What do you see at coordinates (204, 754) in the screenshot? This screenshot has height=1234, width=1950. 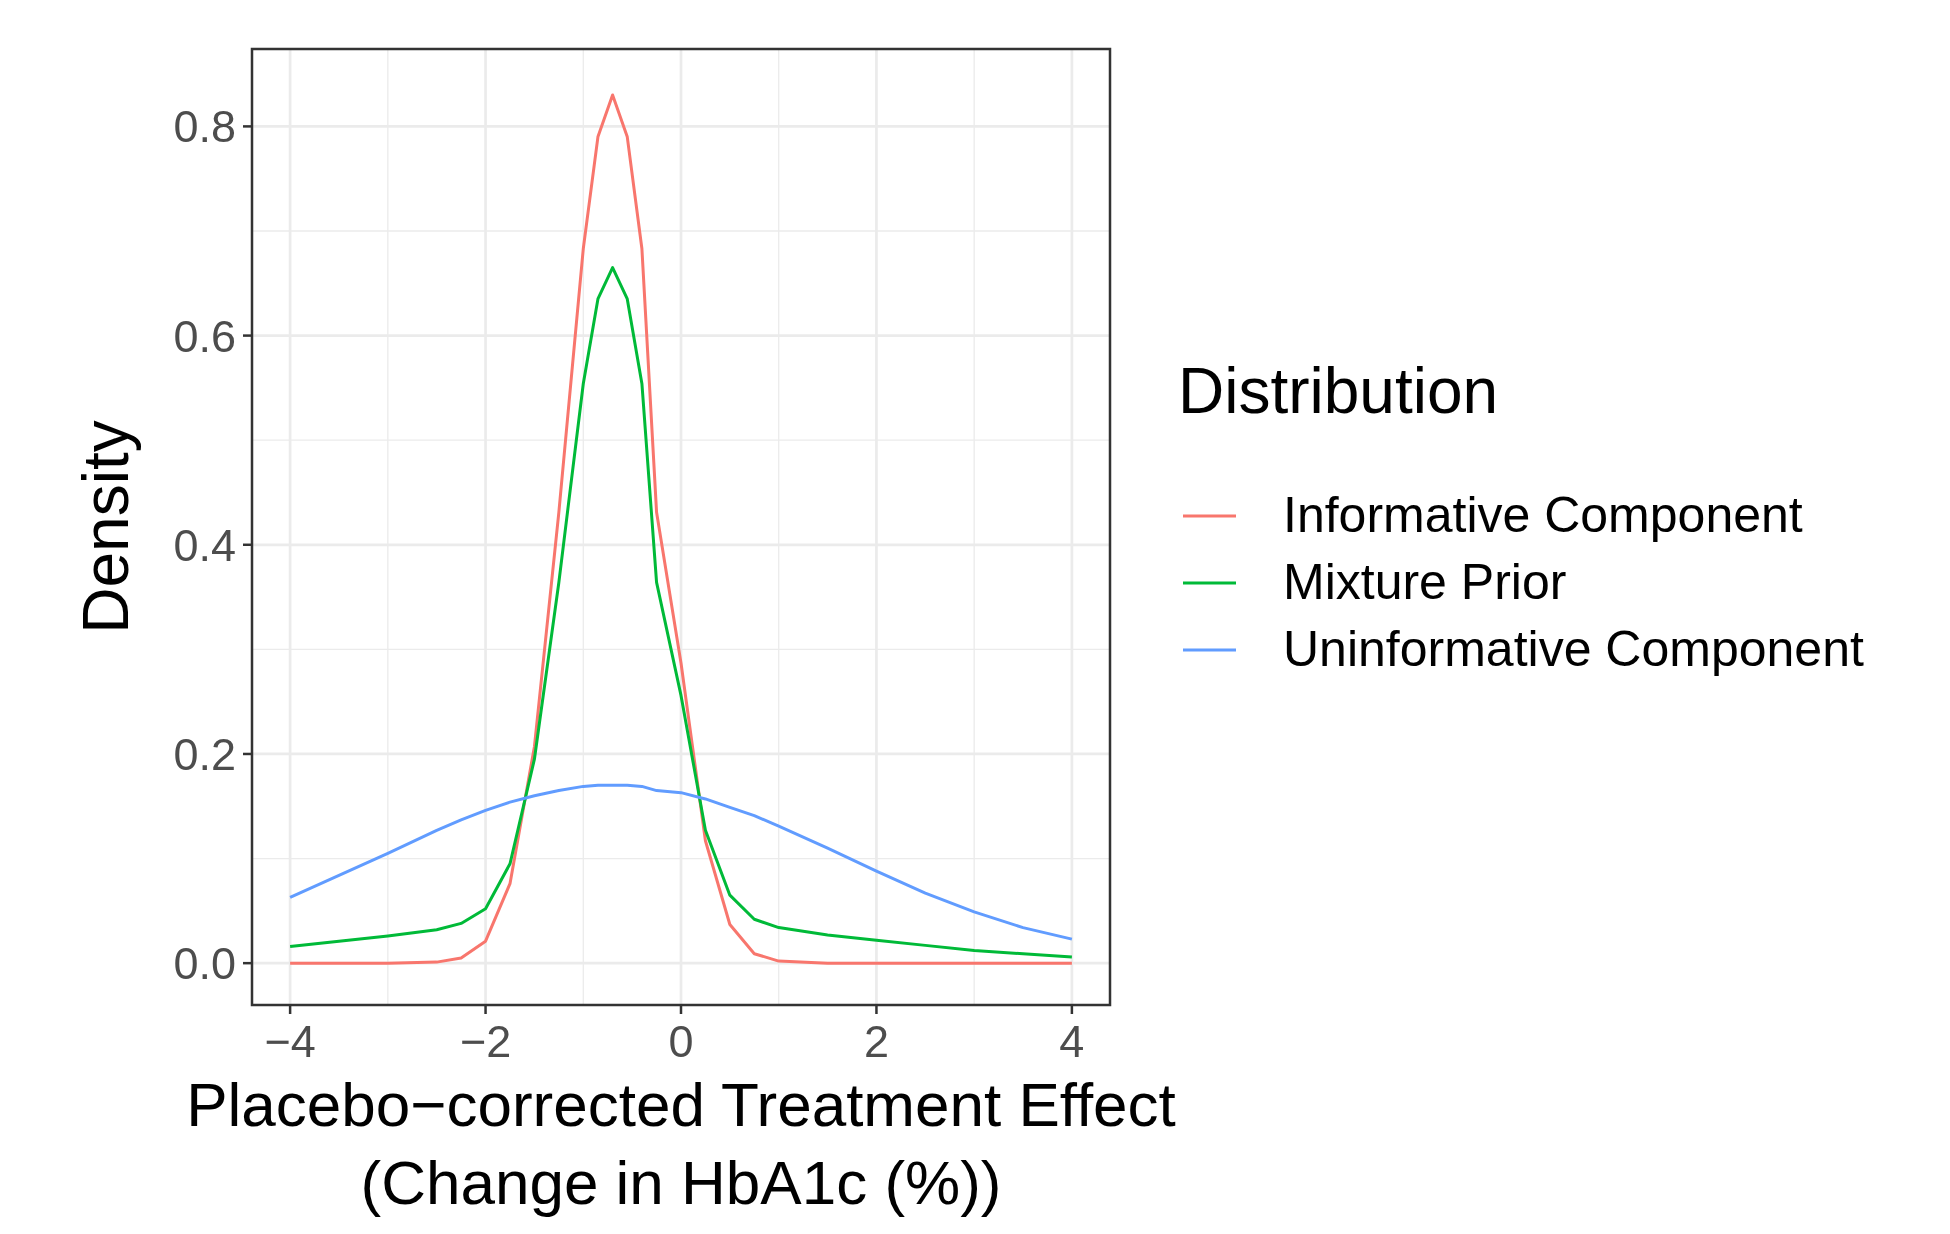 I see `y-tick-label: 0.2` at bounding box center [204, 754].